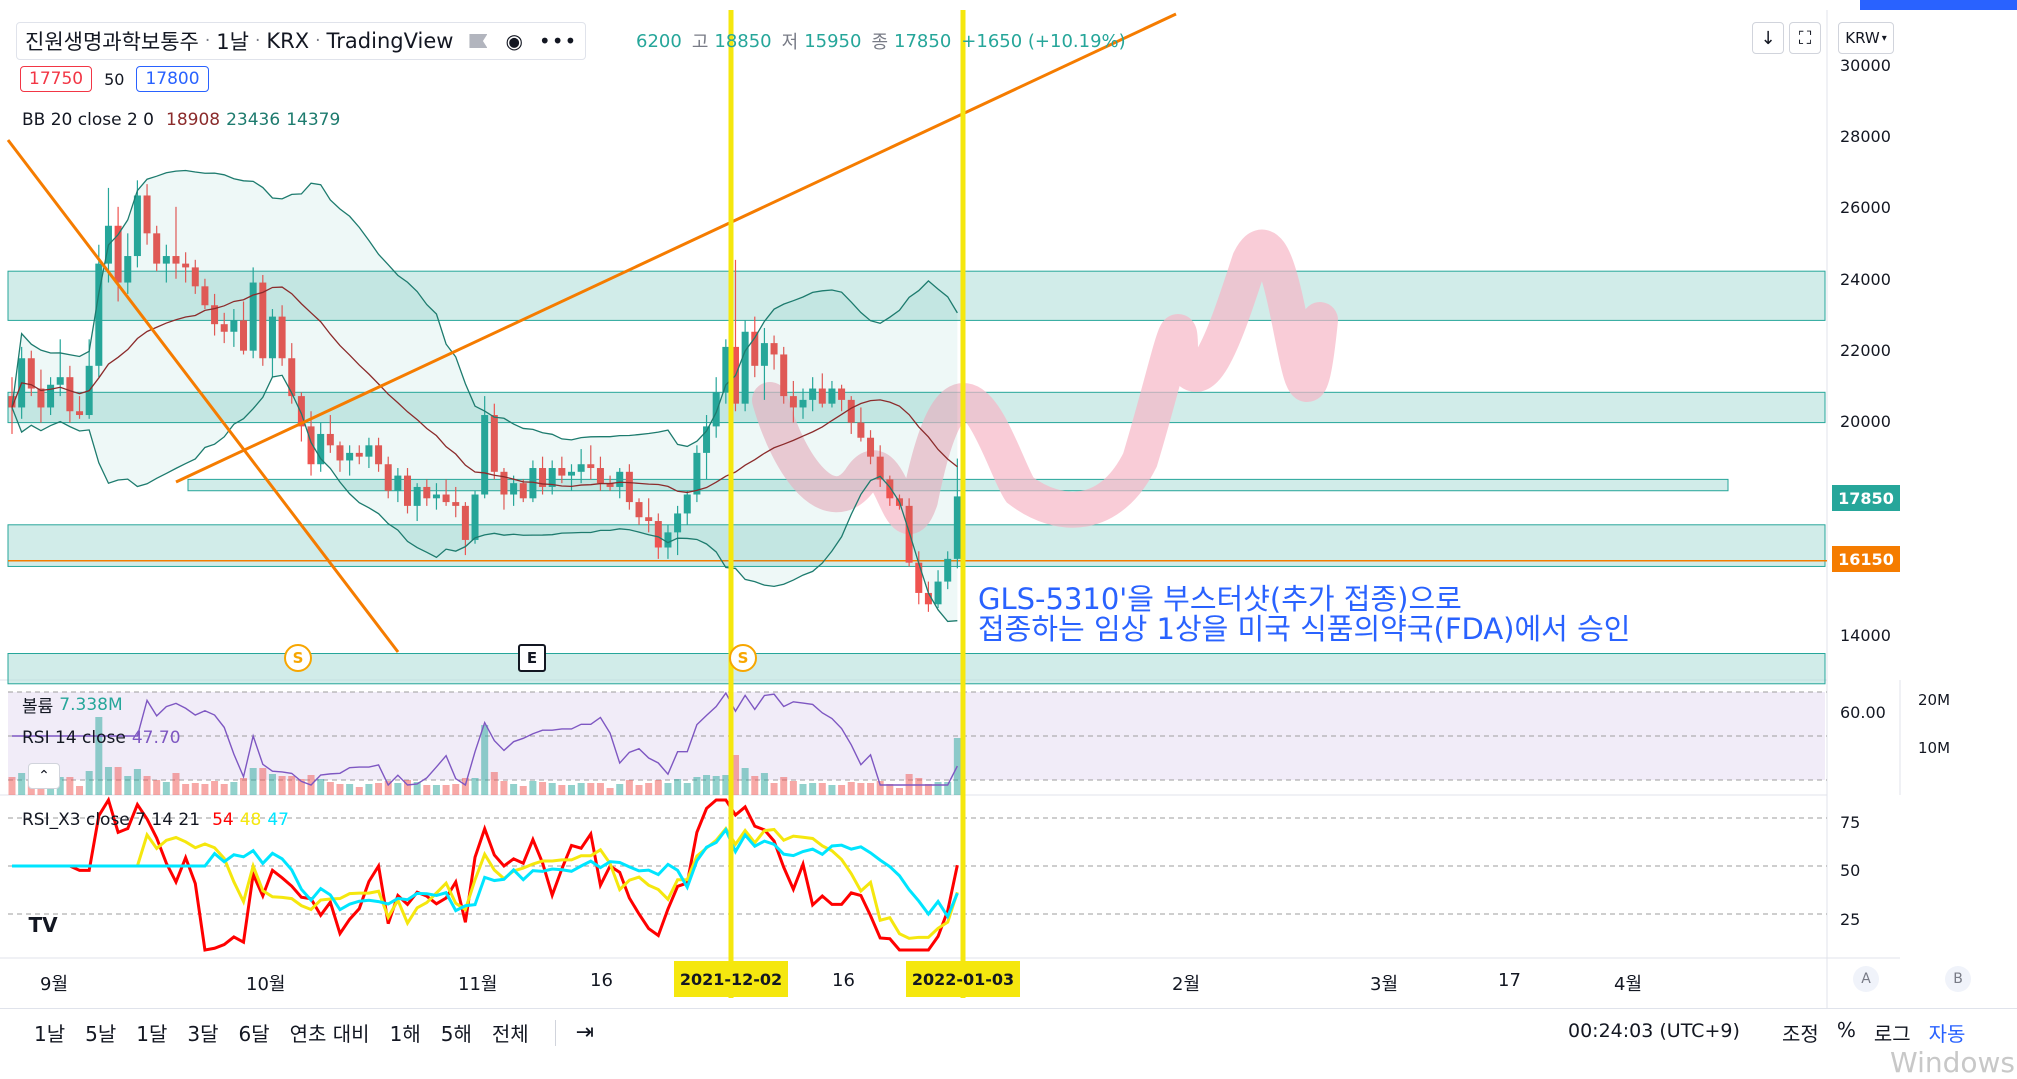 This screenshot has height=1079, width=2017. I want to click on volume-legend: 볼륨 7.338M, so click(72, 705).